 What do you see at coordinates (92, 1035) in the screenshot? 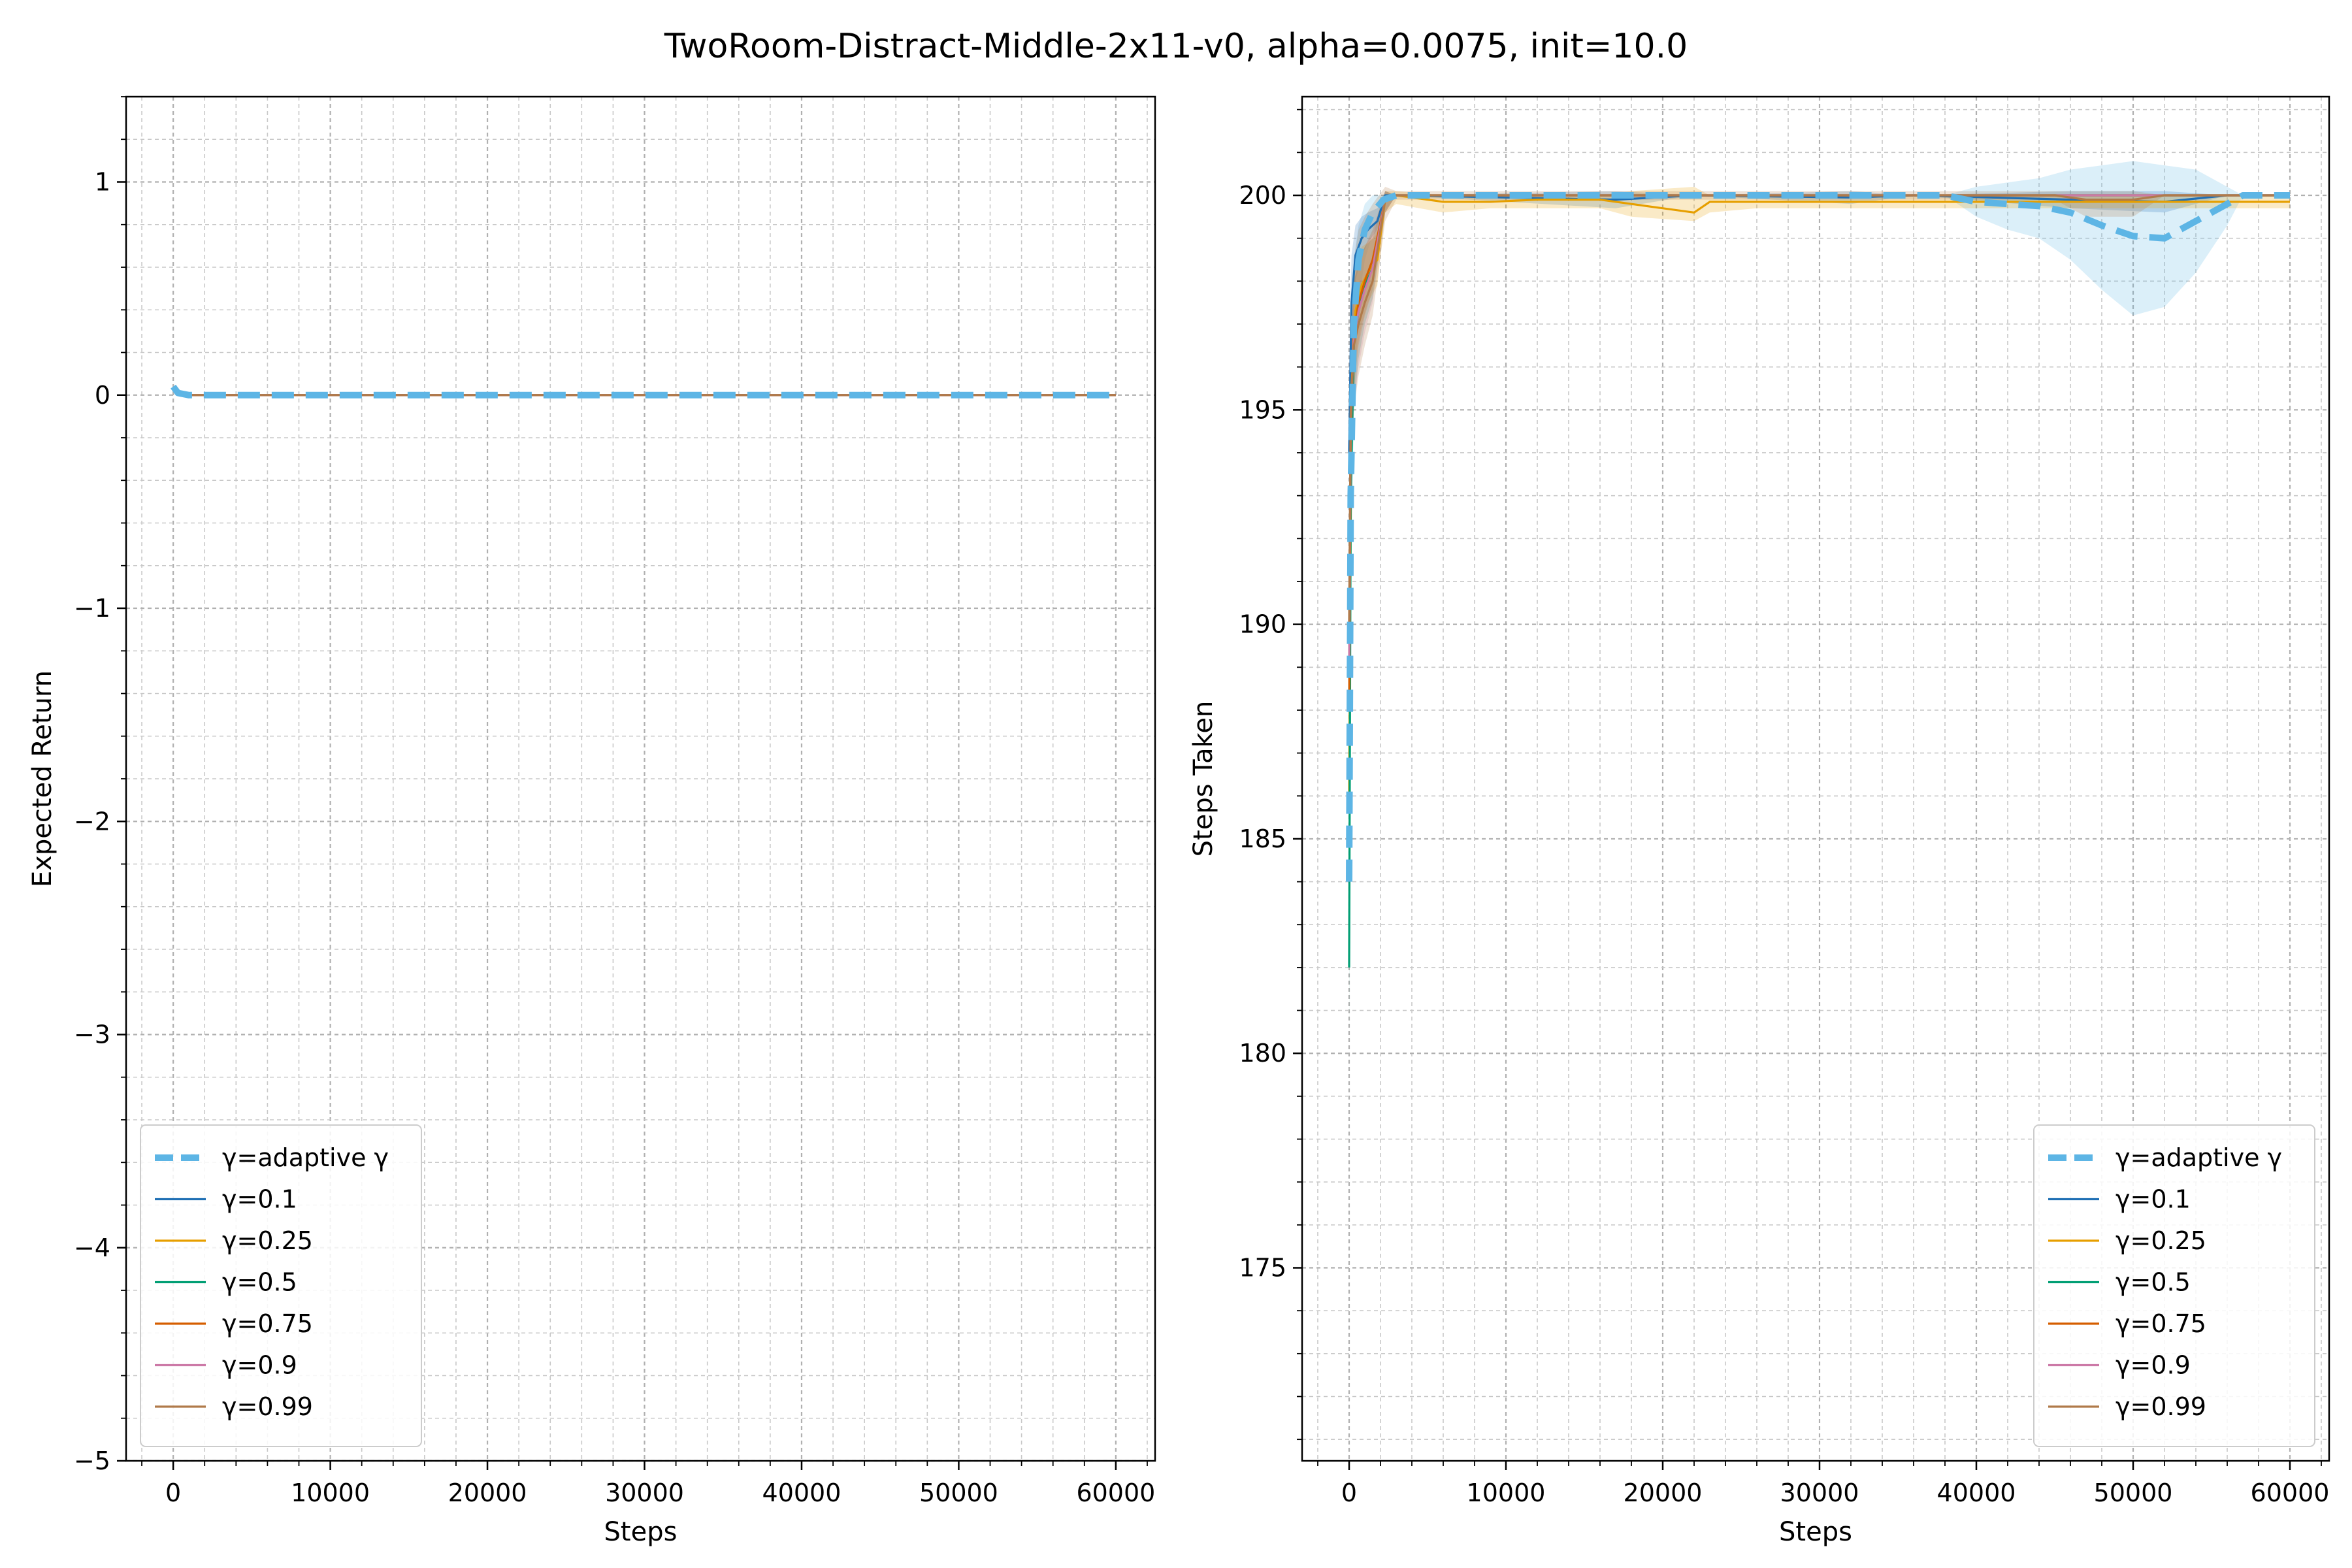
I see `y-tick-label: −3` at bounding box center [92, 1035].